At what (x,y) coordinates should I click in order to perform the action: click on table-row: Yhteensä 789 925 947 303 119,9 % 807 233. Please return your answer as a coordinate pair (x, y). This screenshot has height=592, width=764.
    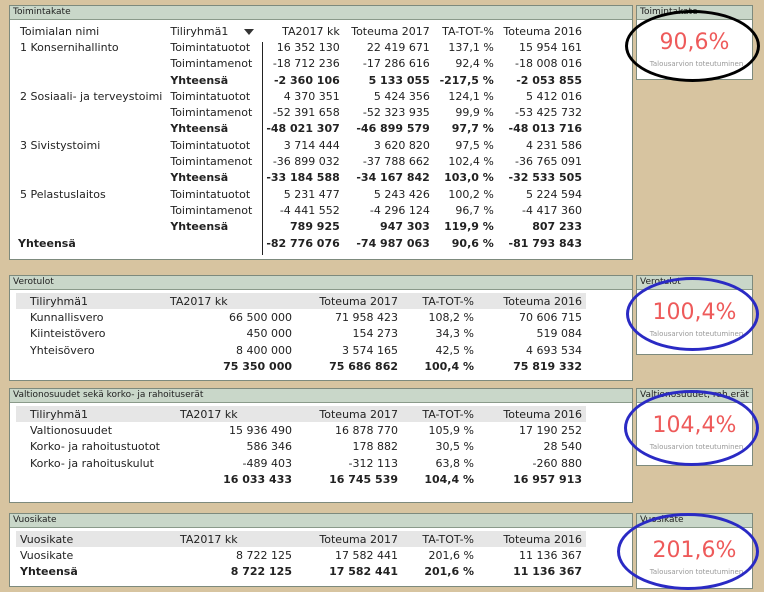
    Looking at the image, I should click on (301, 227).